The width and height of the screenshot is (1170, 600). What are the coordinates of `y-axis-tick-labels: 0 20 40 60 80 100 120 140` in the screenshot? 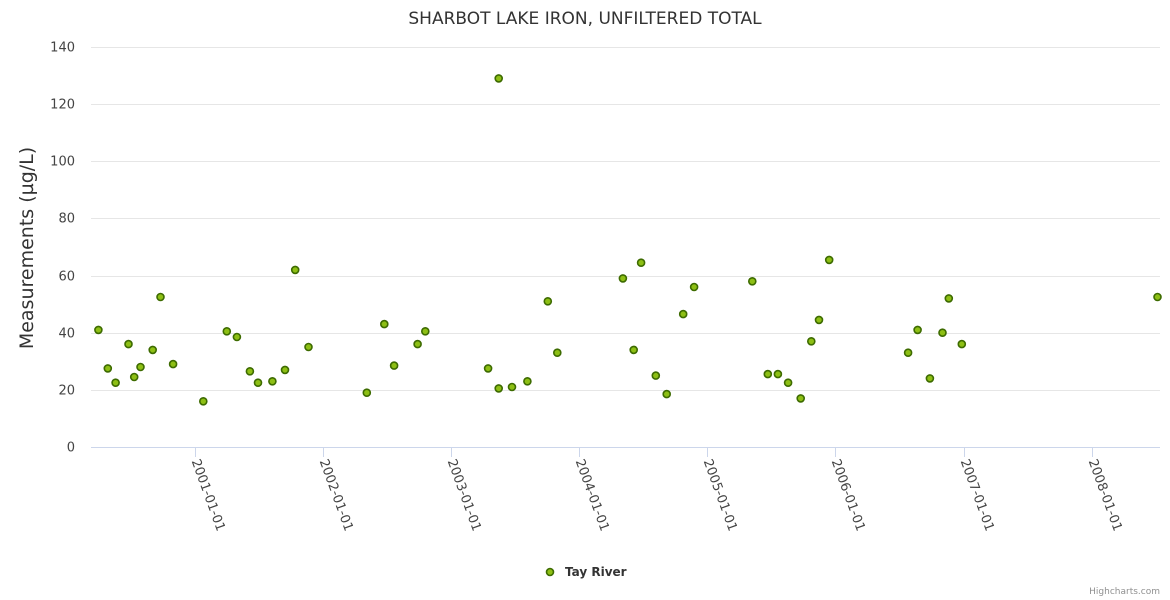 It's located at (62, 248).